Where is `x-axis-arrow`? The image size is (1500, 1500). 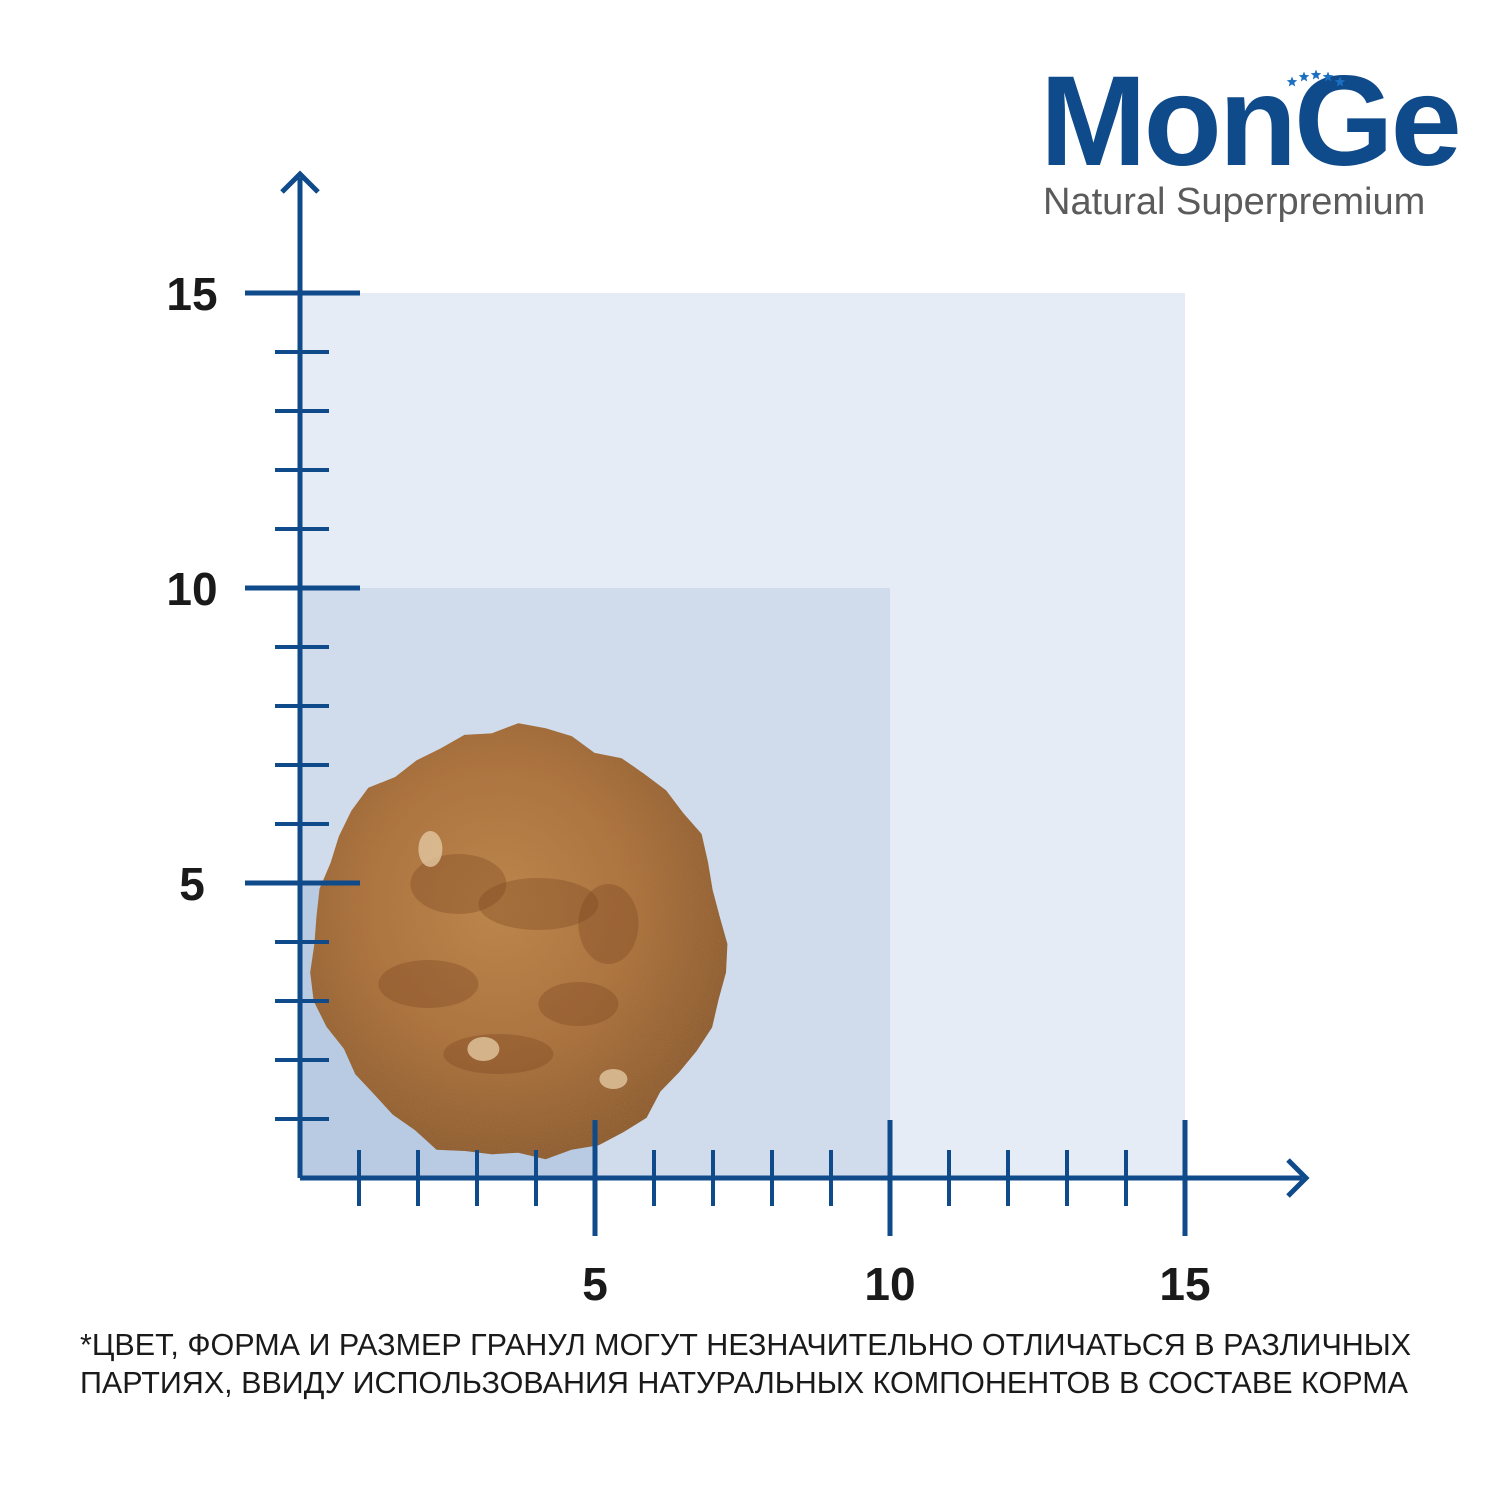
x-axis-arrow is located at coordinates (1298, 1178).